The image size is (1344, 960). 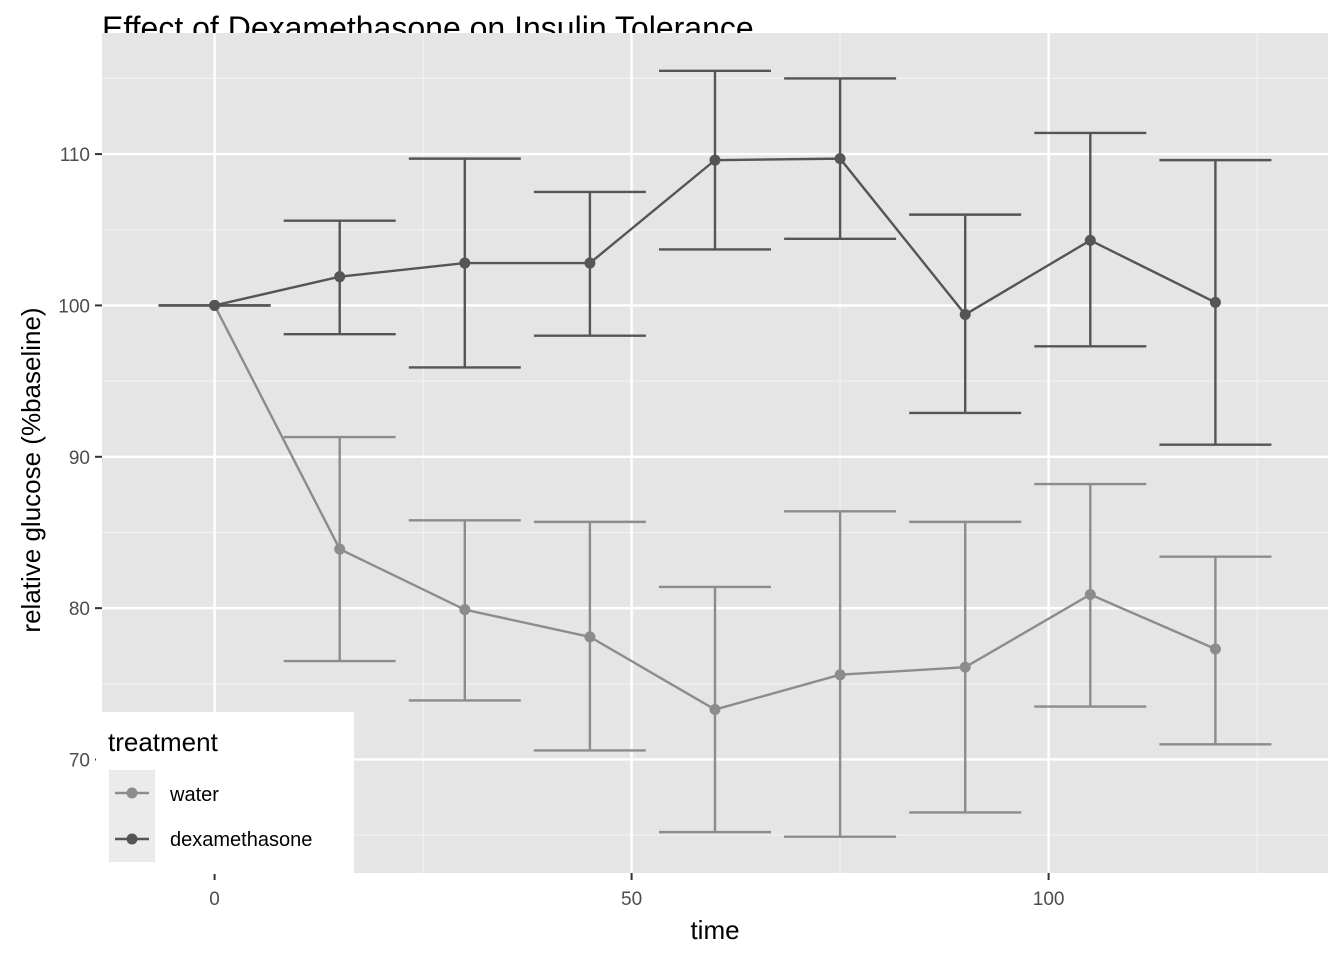 What do you see at coordinates (241, 840) in the screenshot?
I see `legend-label-dexamethasone: dexamethasone` at bounding box center [241, 840].